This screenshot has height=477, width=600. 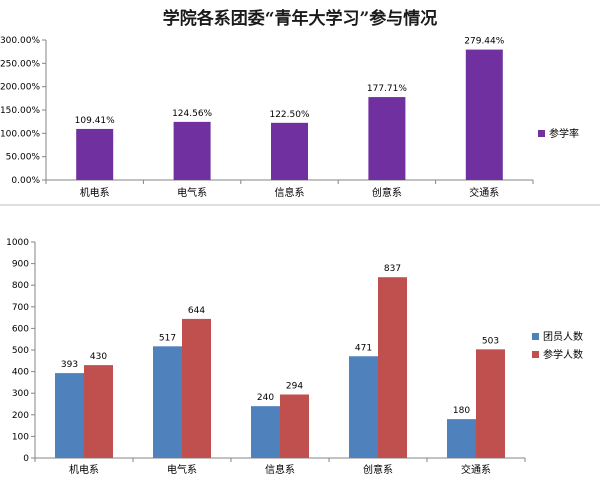 I want to click on data-label: 294, so click(x=294, y=386).